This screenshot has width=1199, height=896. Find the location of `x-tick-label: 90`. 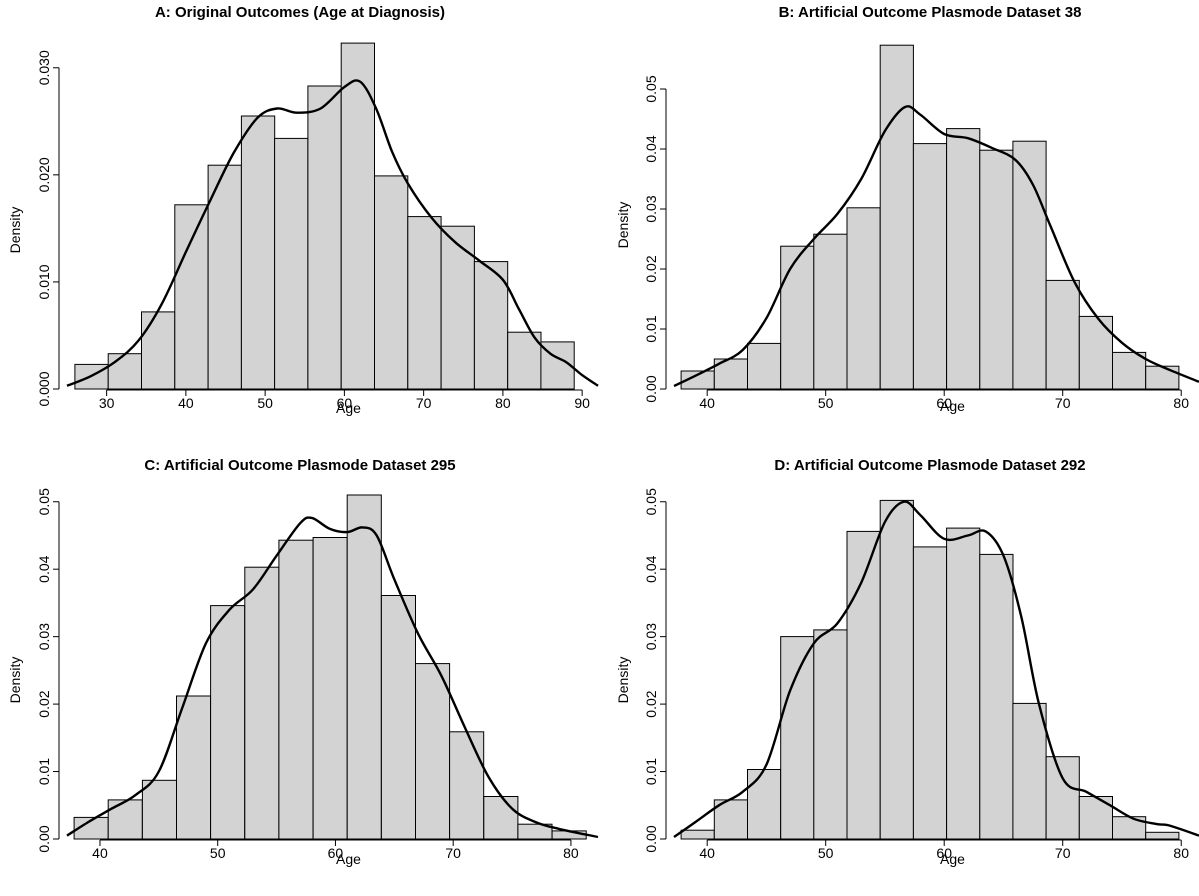

x-tick-label: 90 is located at coordinates (582, 403).